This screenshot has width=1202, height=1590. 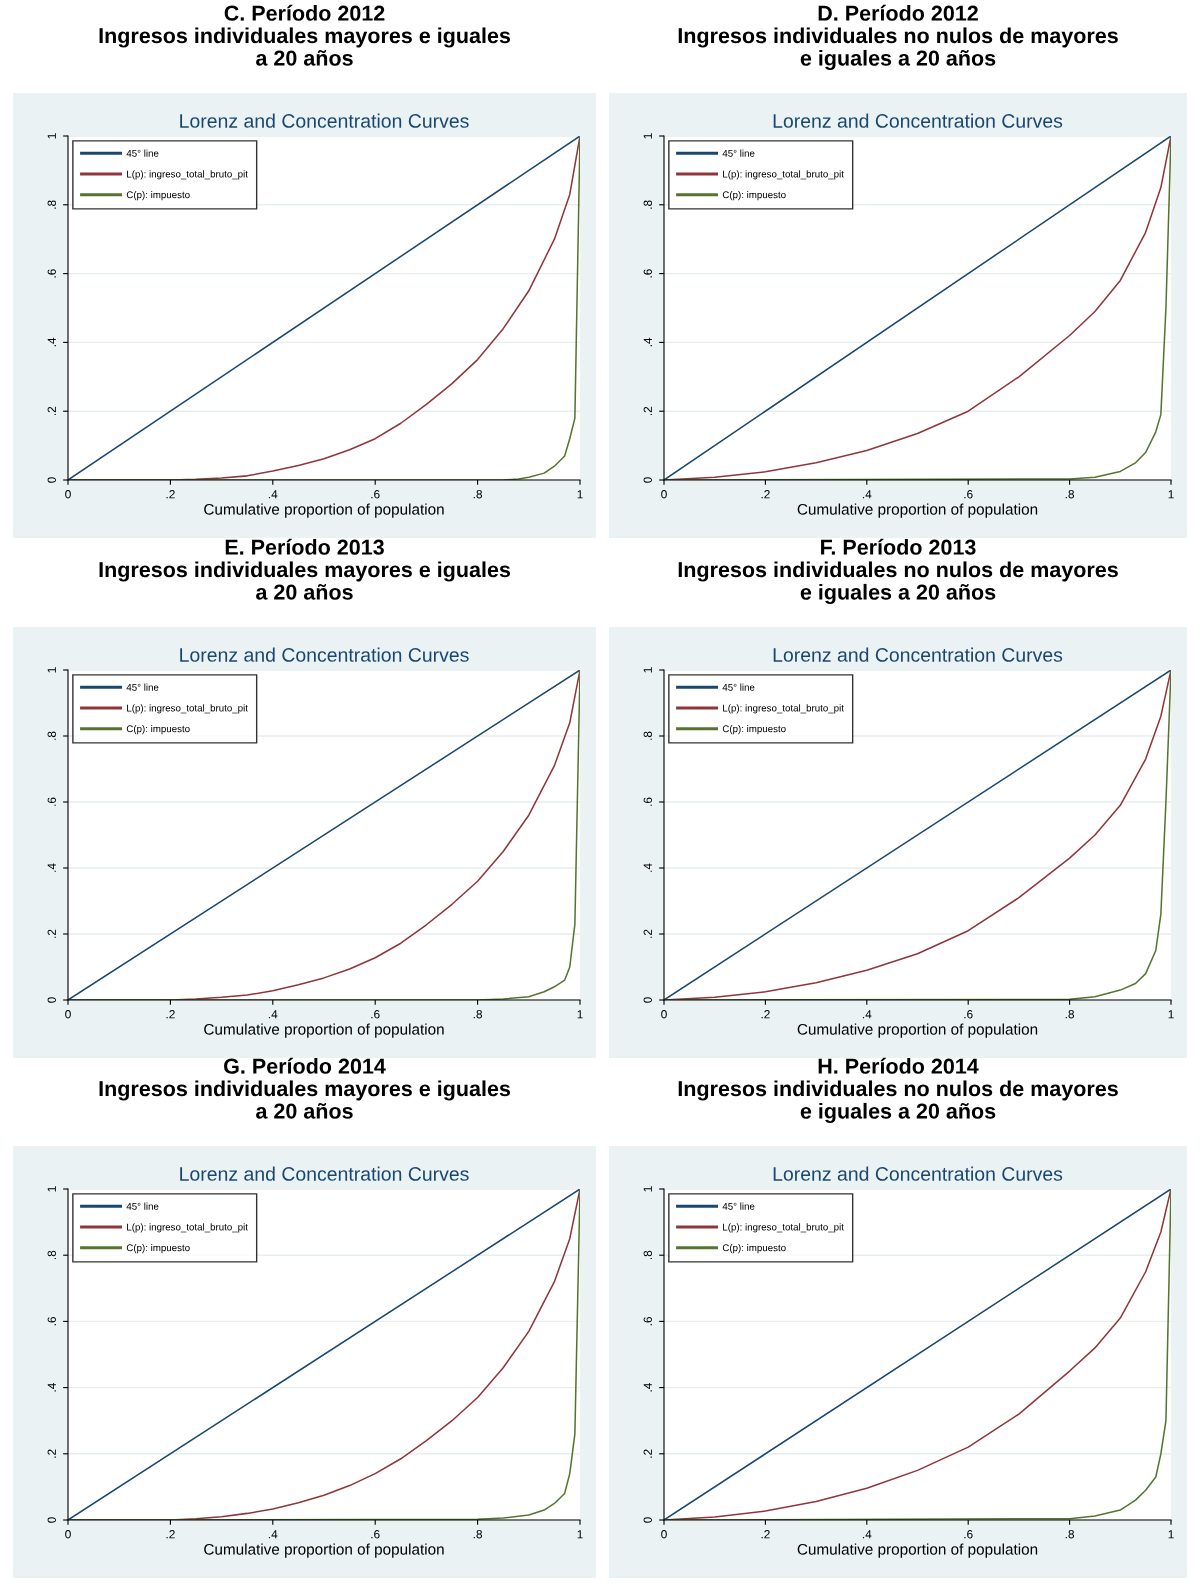 What do you see at coordinates (898, 37) in the screenshot?
I see `chart-title: D. Período 2012 Ingresos individuales no nulos de mayores e iguales a 20 años` at bounding box center [898, 37].